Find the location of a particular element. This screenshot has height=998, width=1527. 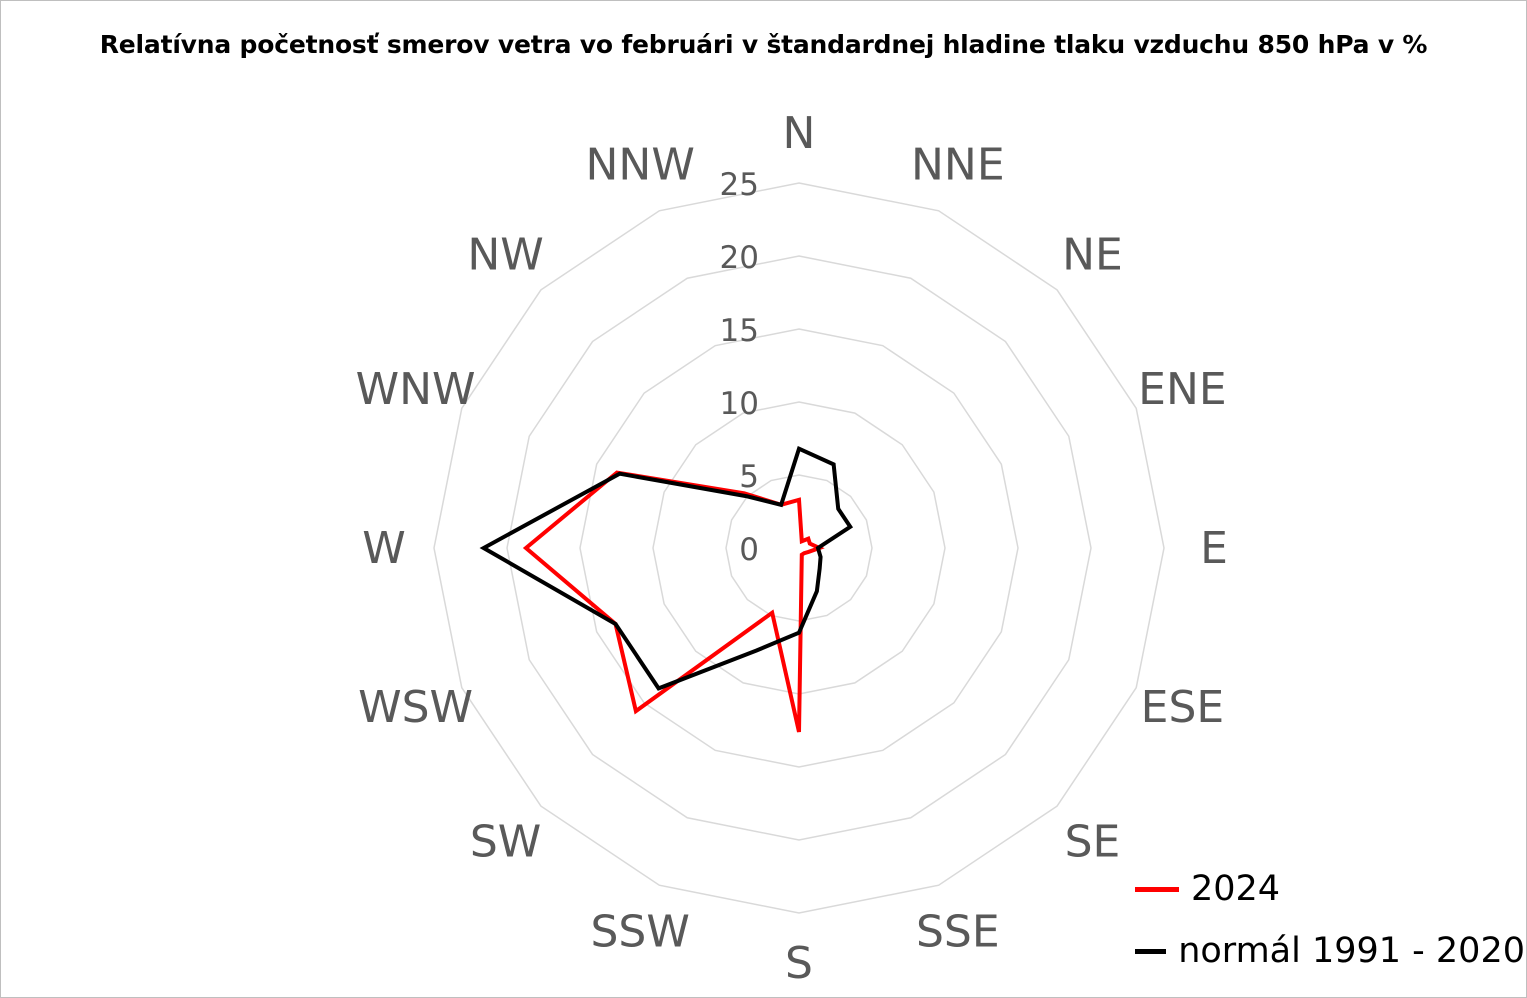

direction-label-wsw: WSW is located at coordinates (415, 707).